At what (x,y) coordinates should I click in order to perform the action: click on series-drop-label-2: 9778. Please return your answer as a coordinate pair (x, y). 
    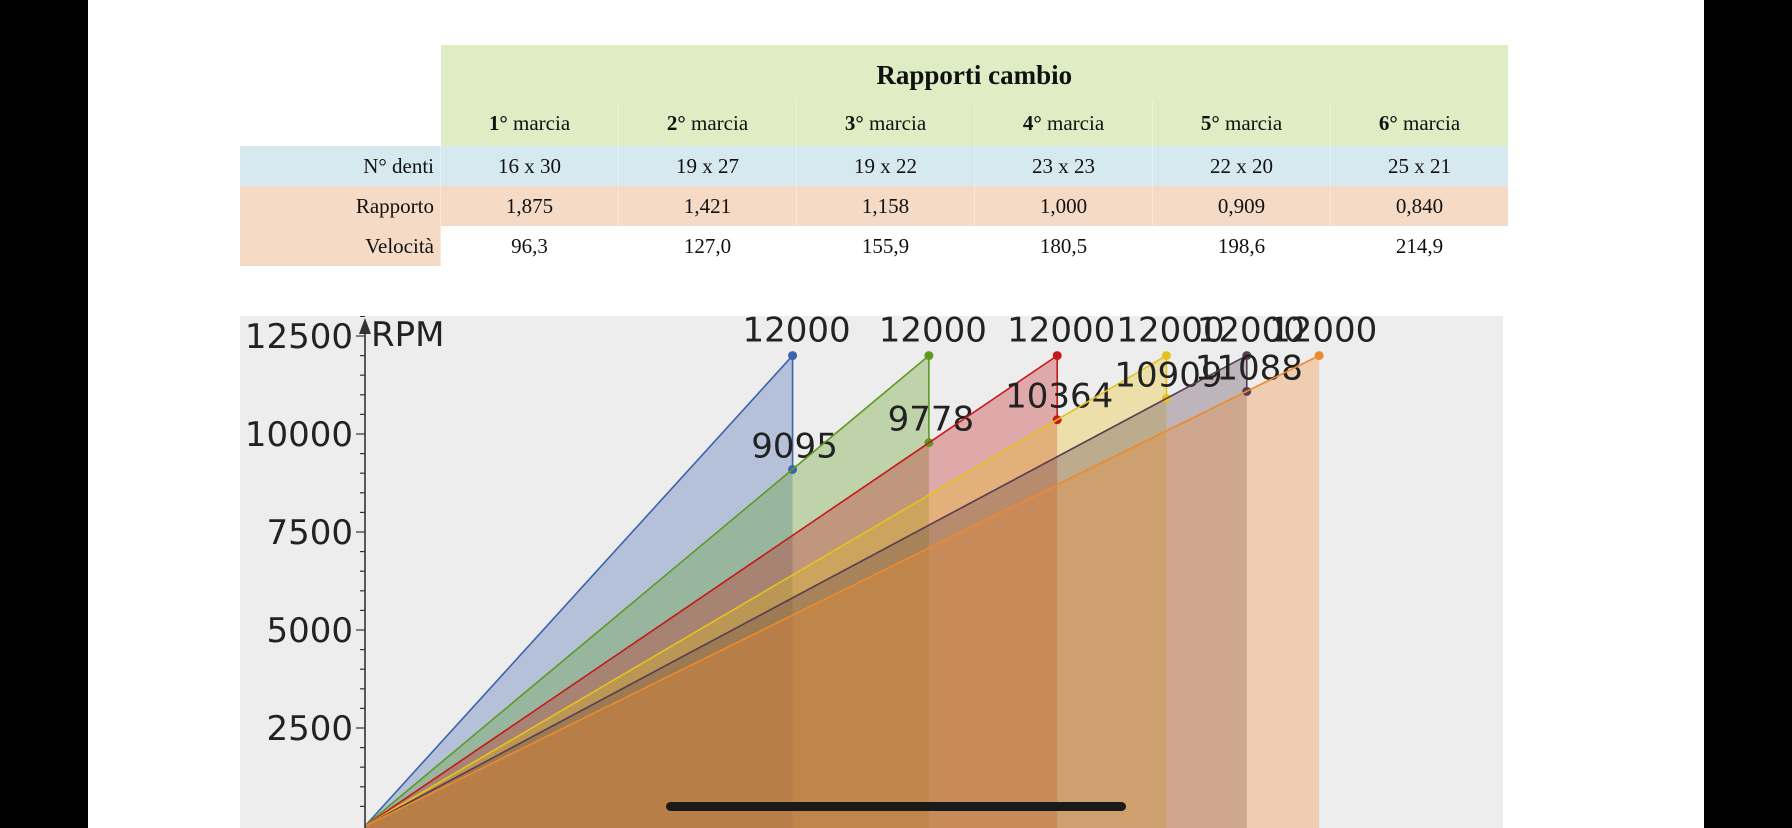
    Looking at the image, I should click on (931, 420).